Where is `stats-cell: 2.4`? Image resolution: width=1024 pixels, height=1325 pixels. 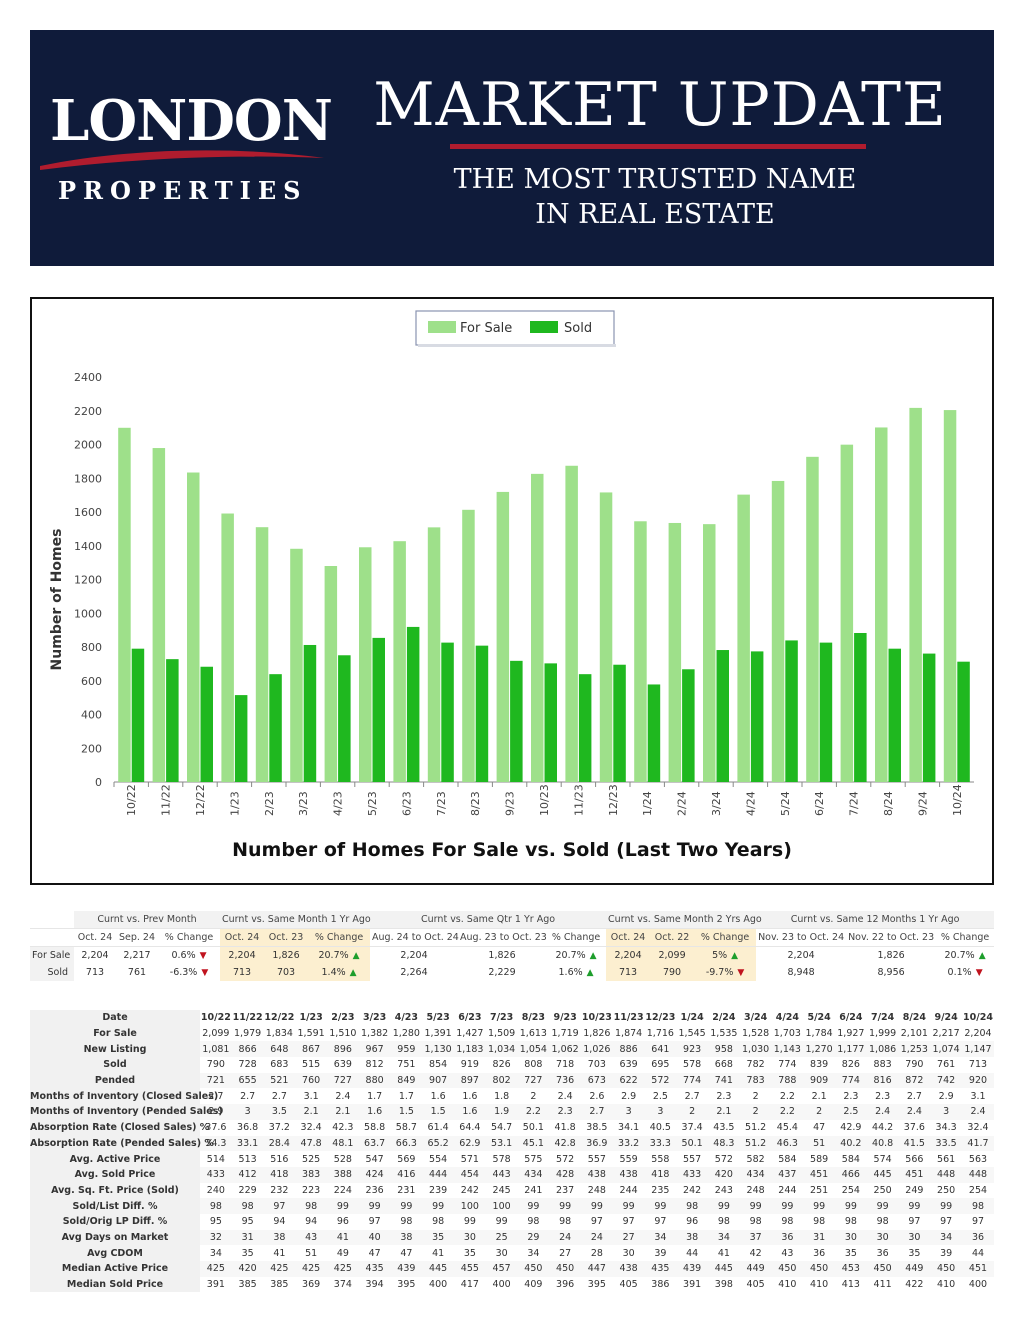 stats-cell: 2.4 is located at coordinates (343, 1096).